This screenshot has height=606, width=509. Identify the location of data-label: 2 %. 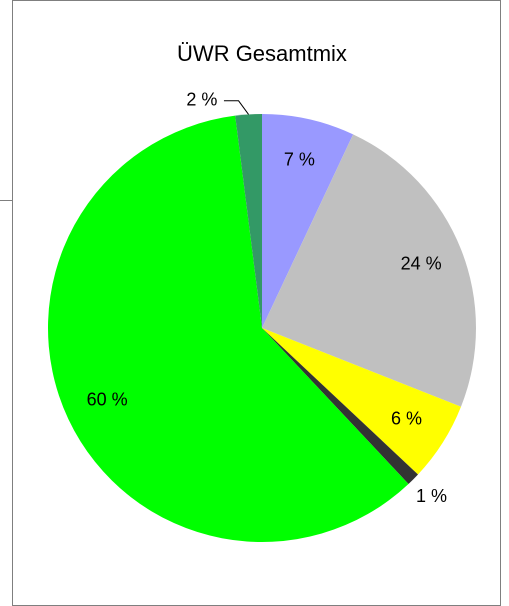
(201, 100).